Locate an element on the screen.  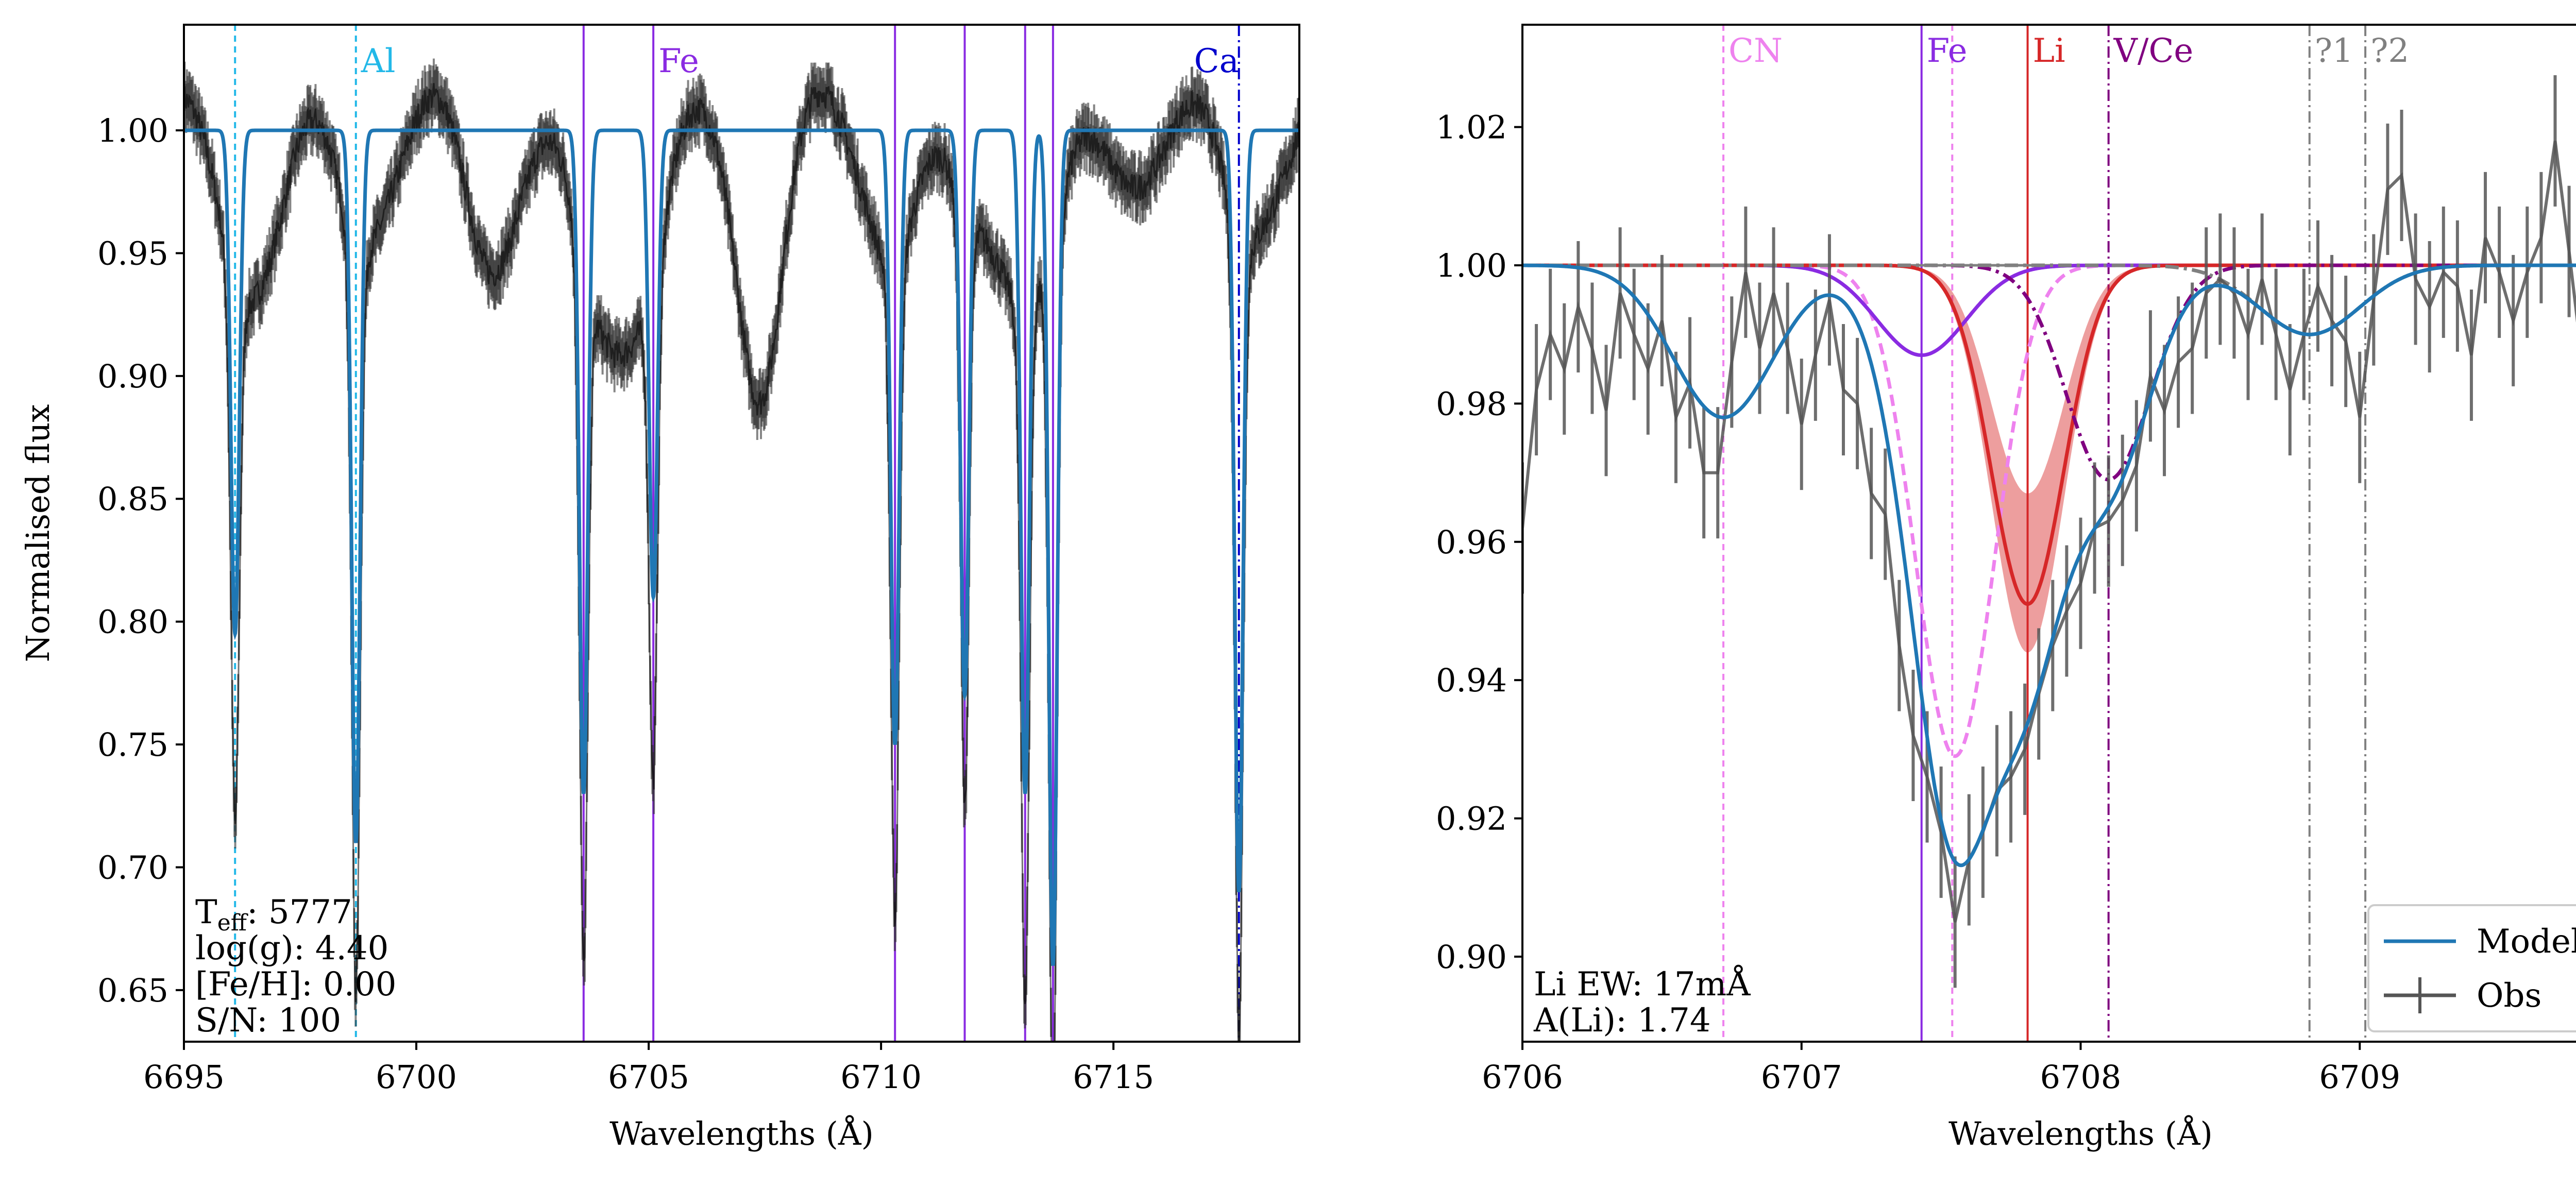
line-label: CN is located at coordinates (1755, 51).